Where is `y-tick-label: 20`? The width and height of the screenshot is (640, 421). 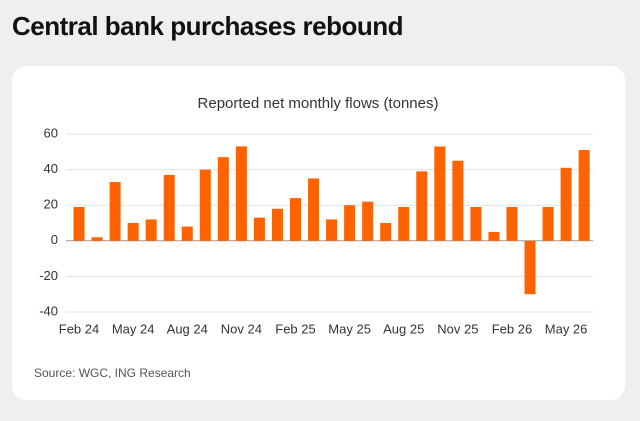 y-tick-label: 20 is located at coordinates (51, 204).